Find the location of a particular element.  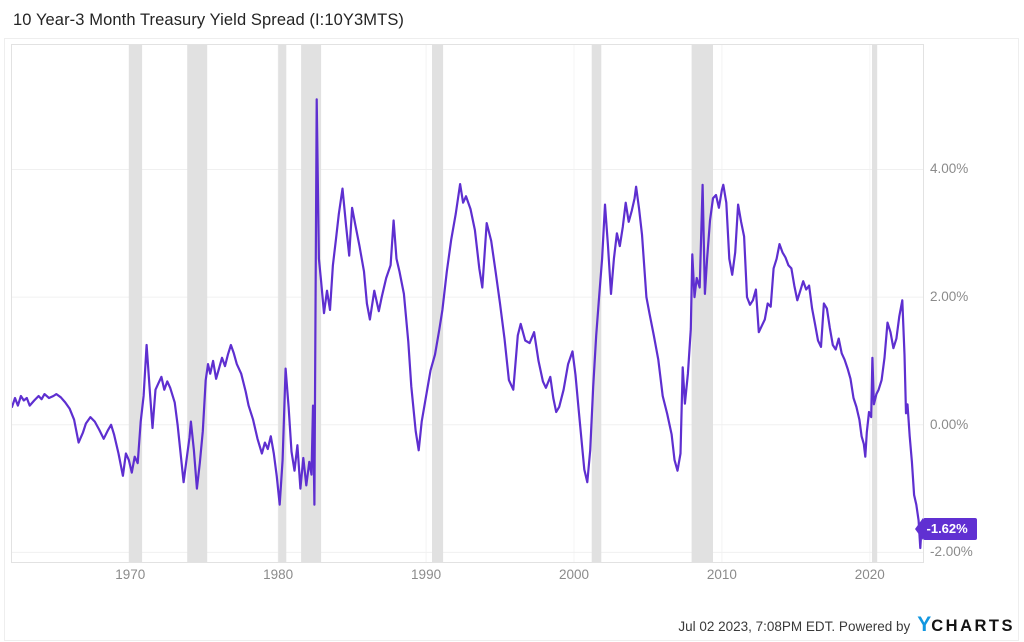

latest-value-badge: -1.62% is located at coordinates (945, 529).